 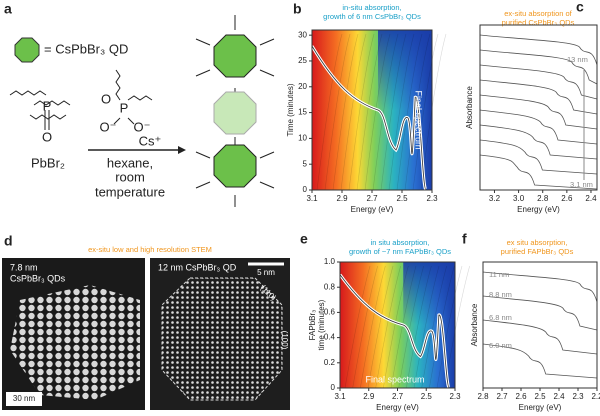 I want to click on panel-title: ex-situ low and high resolution STEM, so click(x=150, y=249).